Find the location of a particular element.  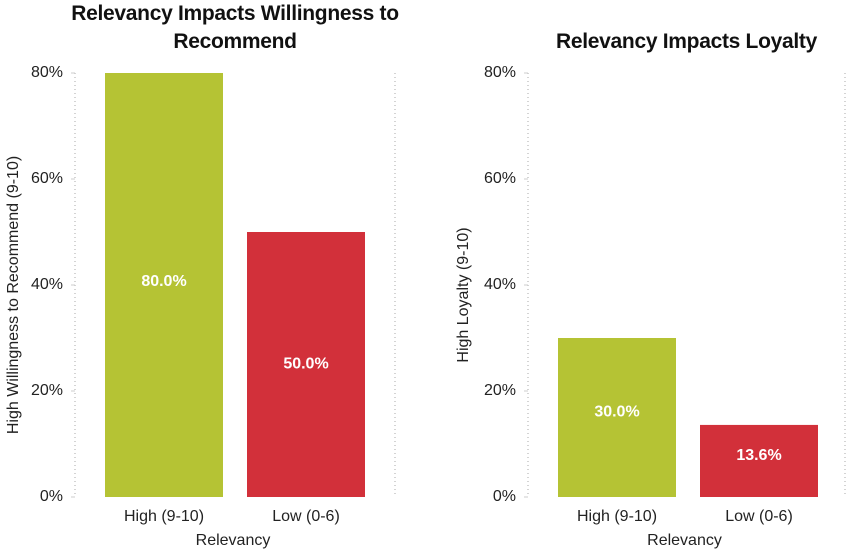

value-label: 50.0% is located at coordinates (305, 364).